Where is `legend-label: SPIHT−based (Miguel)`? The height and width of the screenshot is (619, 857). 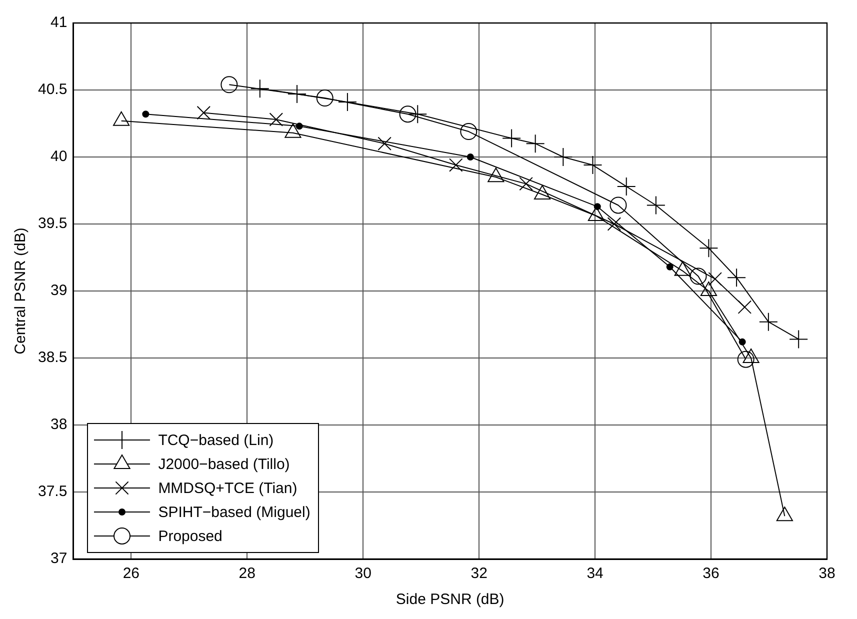
legend-label: SPIHT−based (Miguel) is located at coordinates (234, 512).